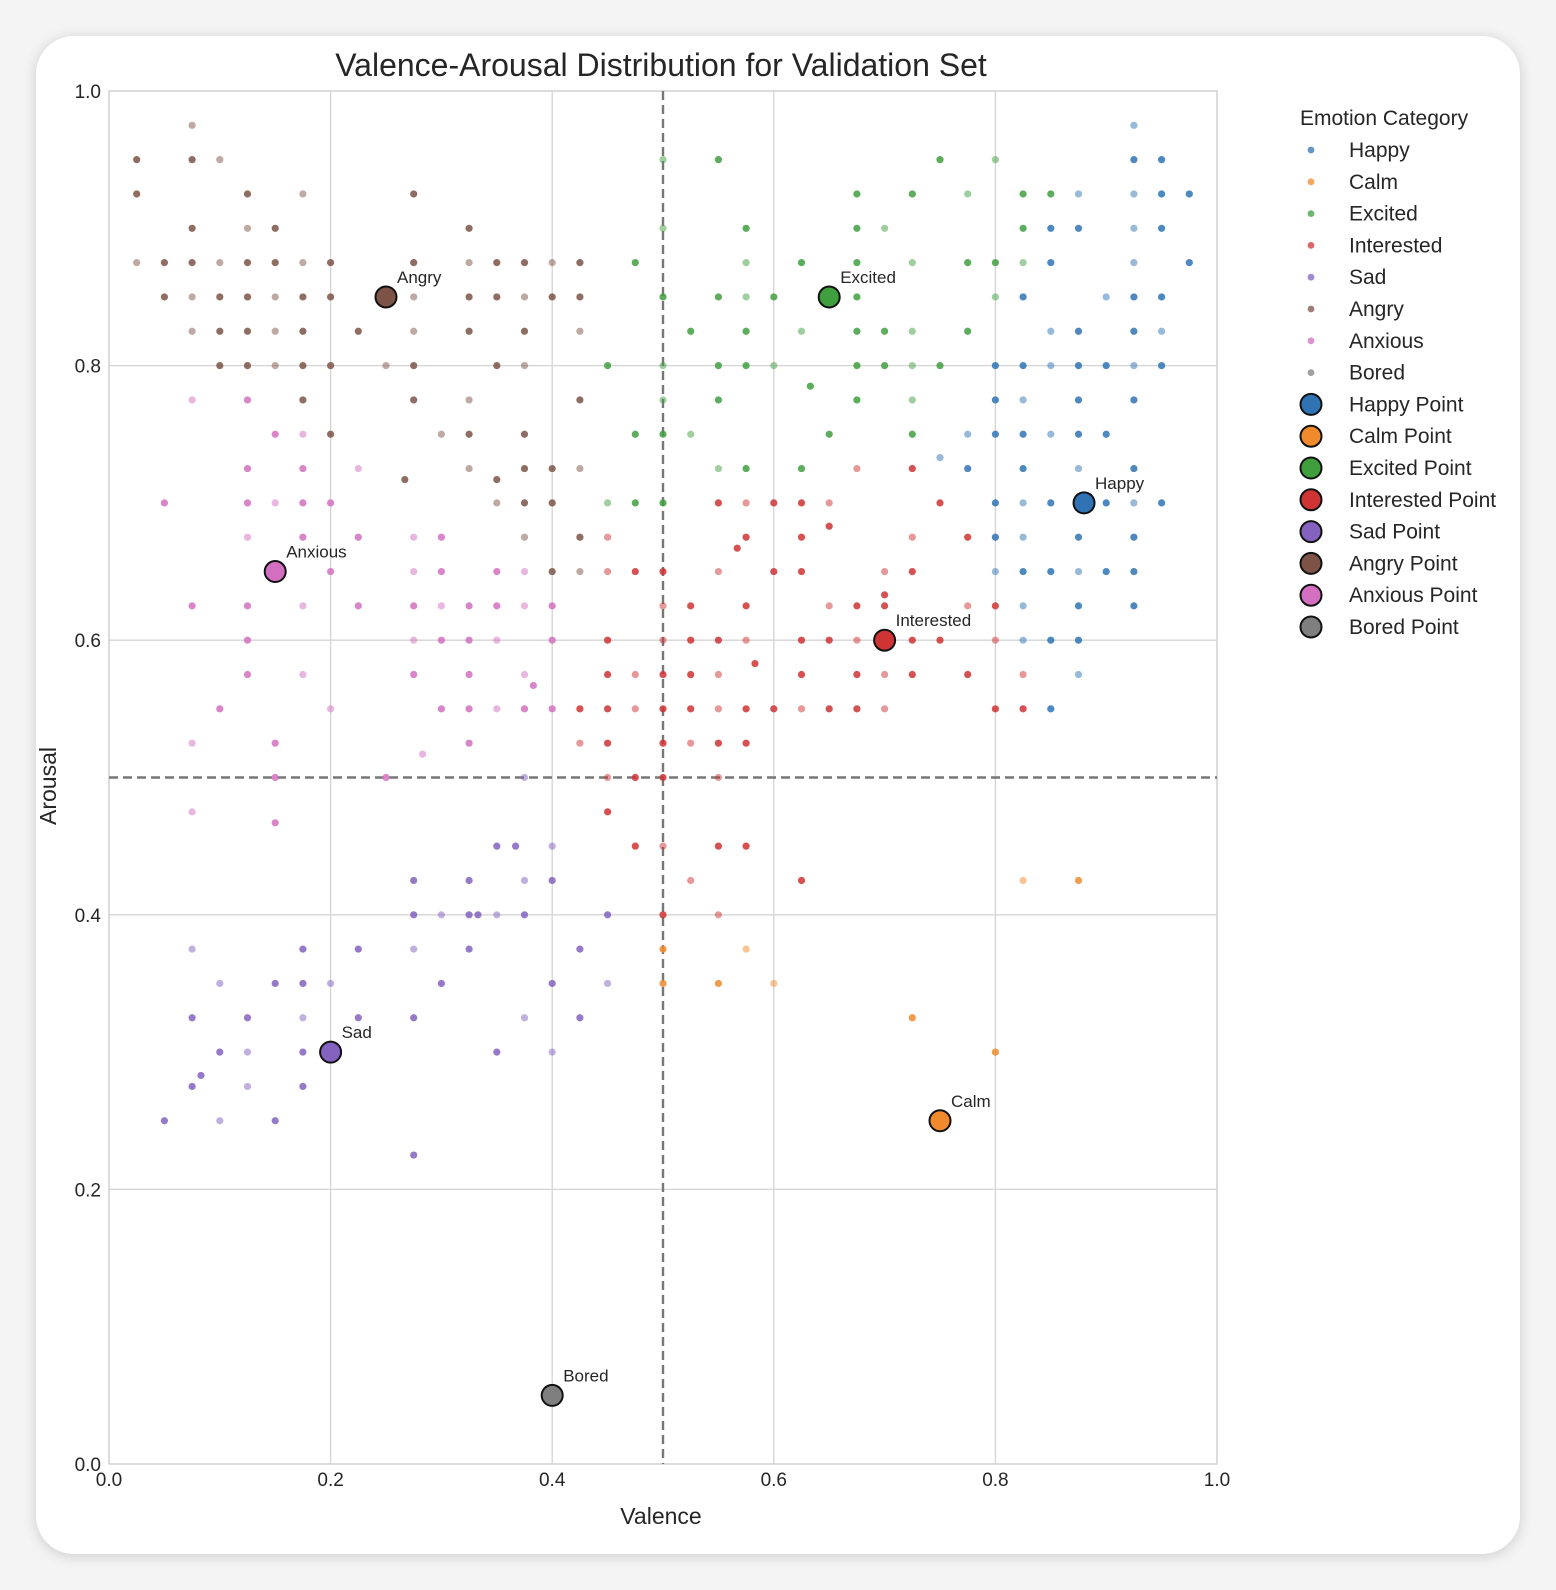  Describe the element at coordinates (1311, 214) in the screenshot. I see `excited-legend-marker` at that location.